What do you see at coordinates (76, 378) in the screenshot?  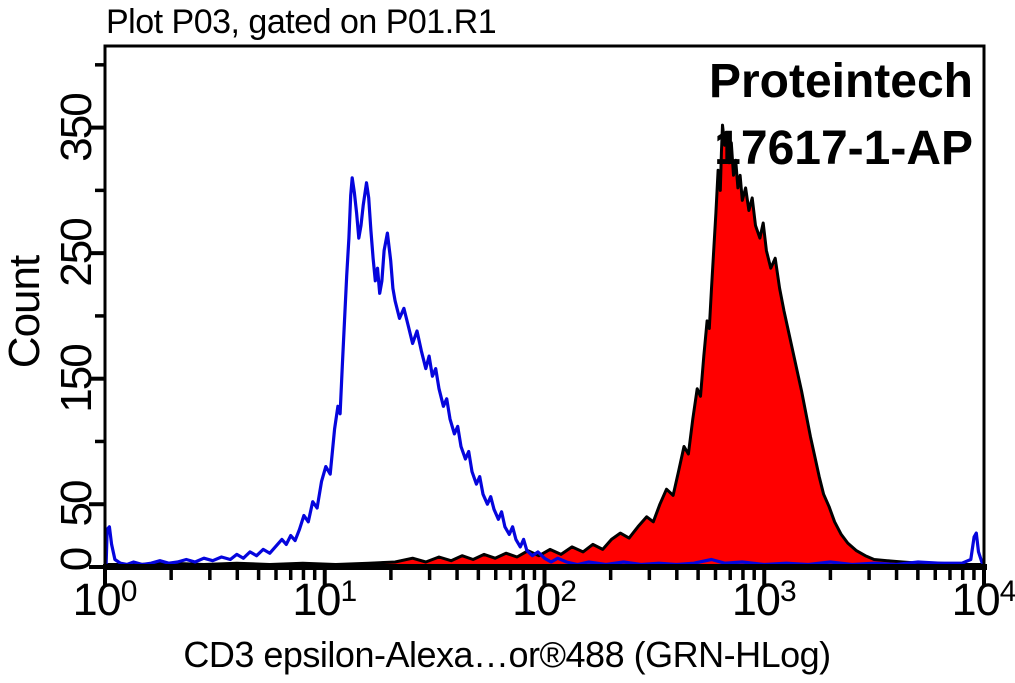 I see `y-tick-label: 150` at bounding box center [76, 378].